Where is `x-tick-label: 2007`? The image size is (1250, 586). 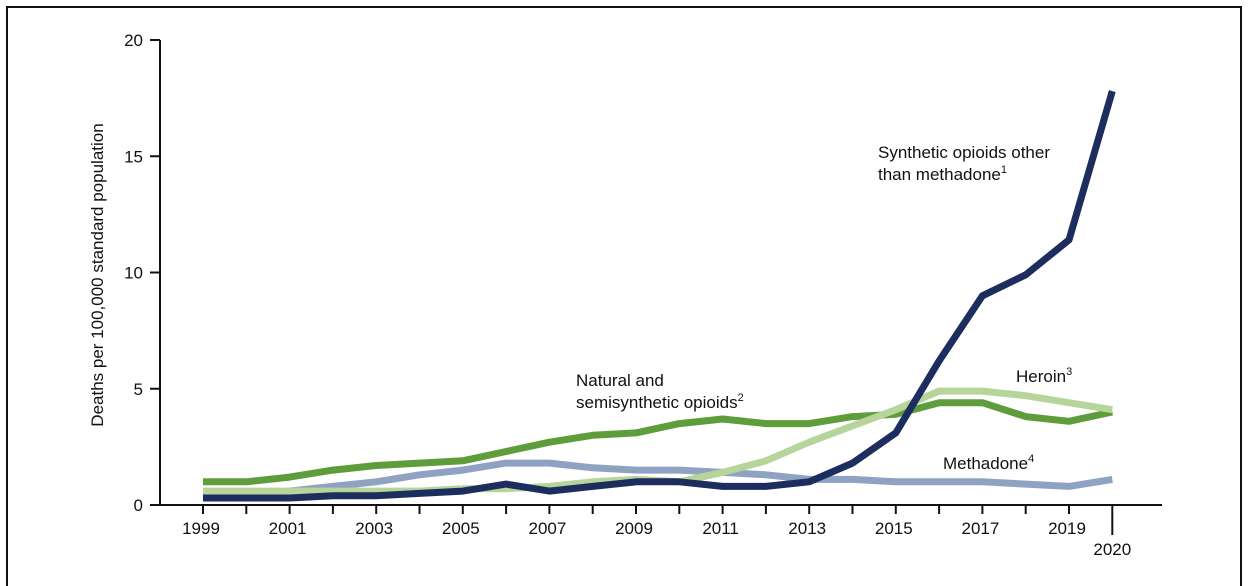
x-tick-label: 2007 is located at coordinates (547, 528).